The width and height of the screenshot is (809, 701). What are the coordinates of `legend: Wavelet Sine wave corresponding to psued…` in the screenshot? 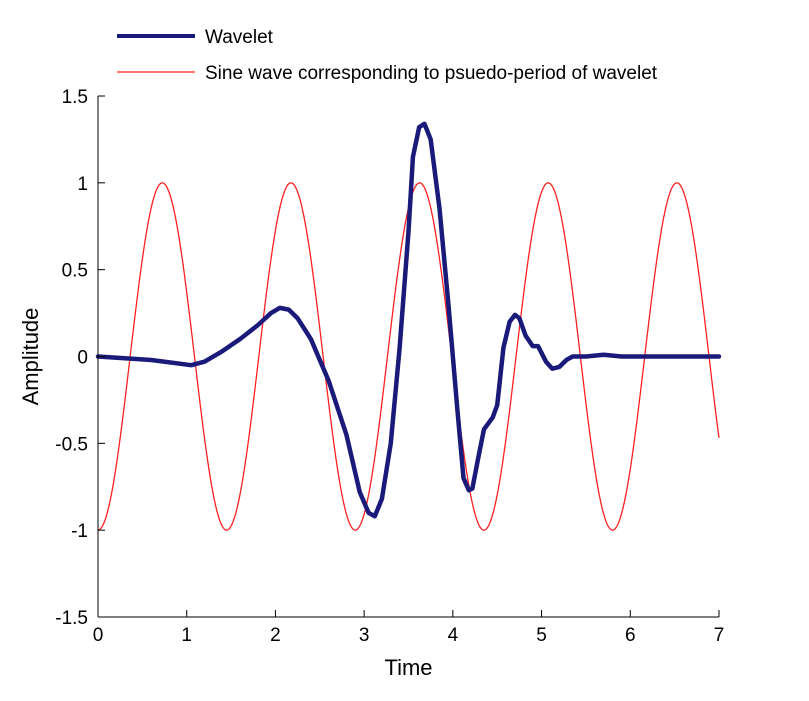 It's located at (387, 55).